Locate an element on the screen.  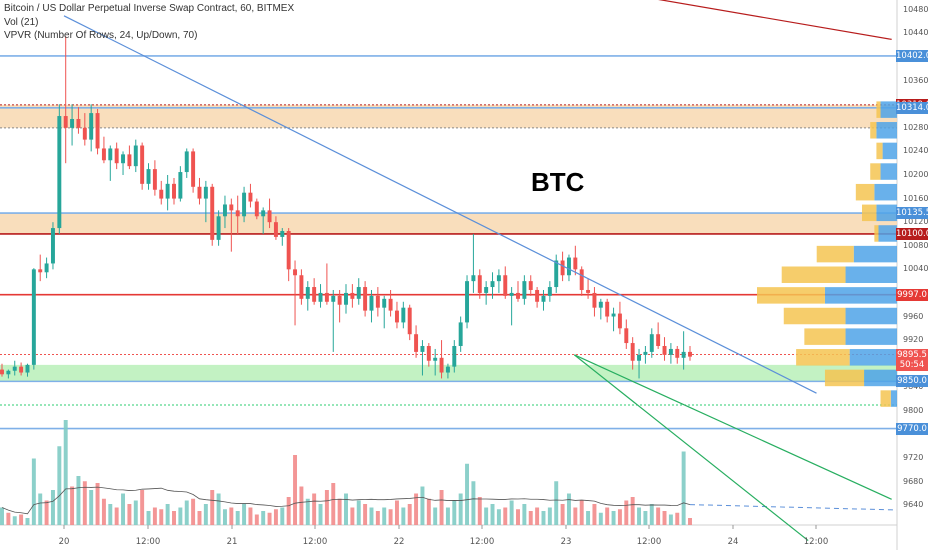
price-label: 9770.0 is located at coordinates (912, 428).